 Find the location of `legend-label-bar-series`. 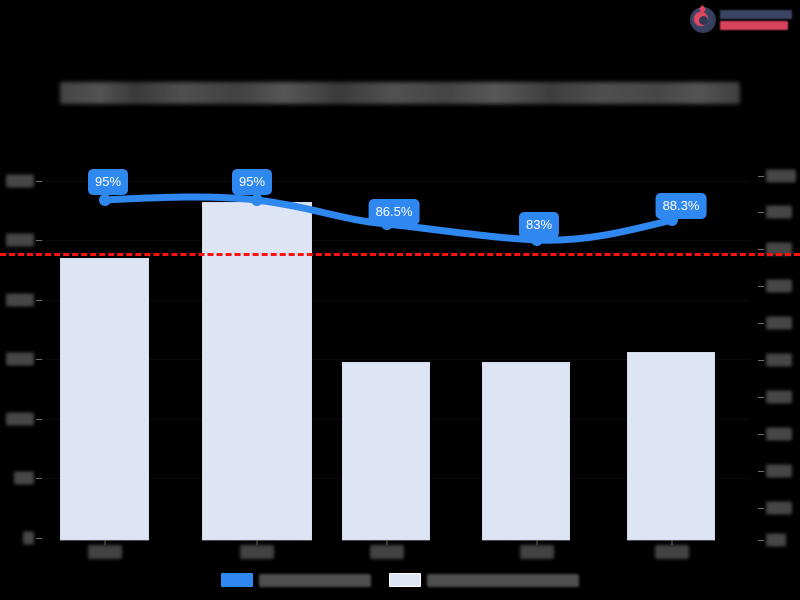

legend-label-bar-series is located at coordinates (503, 580).